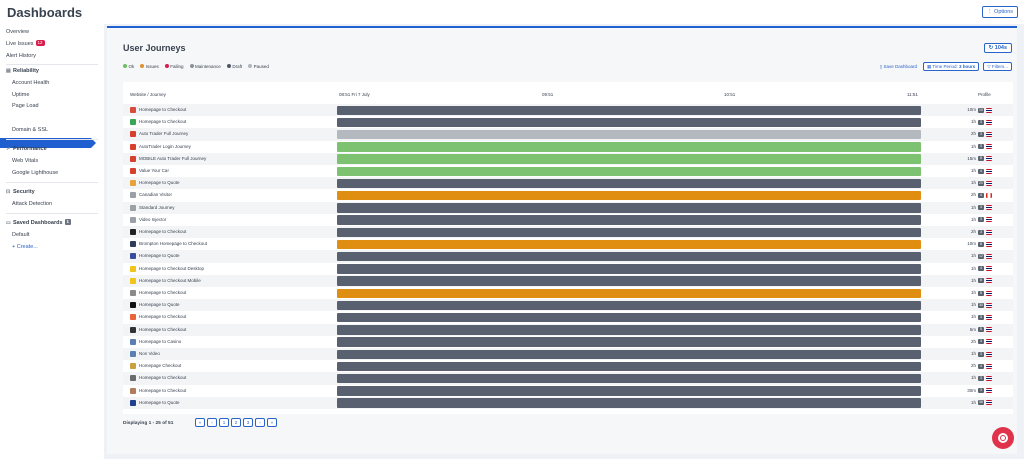  Describe the element at coordinates (17, 32) in the screenshot. I see `sidebar-item-overview: Overview` at that location.